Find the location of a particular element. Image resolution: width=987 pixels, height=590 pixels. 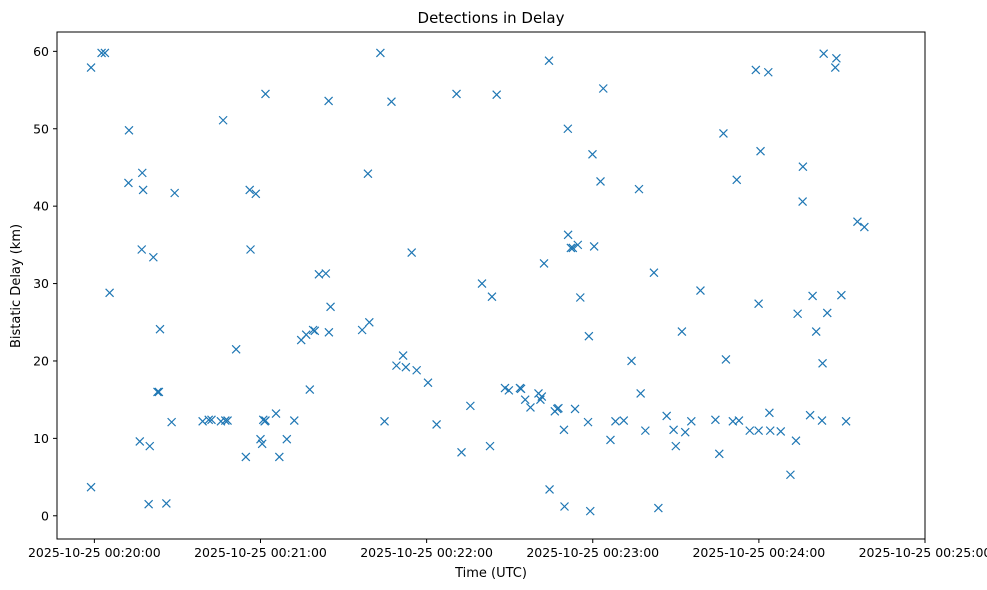

y-tick-label: 10 is located at coordinates (41, 438).